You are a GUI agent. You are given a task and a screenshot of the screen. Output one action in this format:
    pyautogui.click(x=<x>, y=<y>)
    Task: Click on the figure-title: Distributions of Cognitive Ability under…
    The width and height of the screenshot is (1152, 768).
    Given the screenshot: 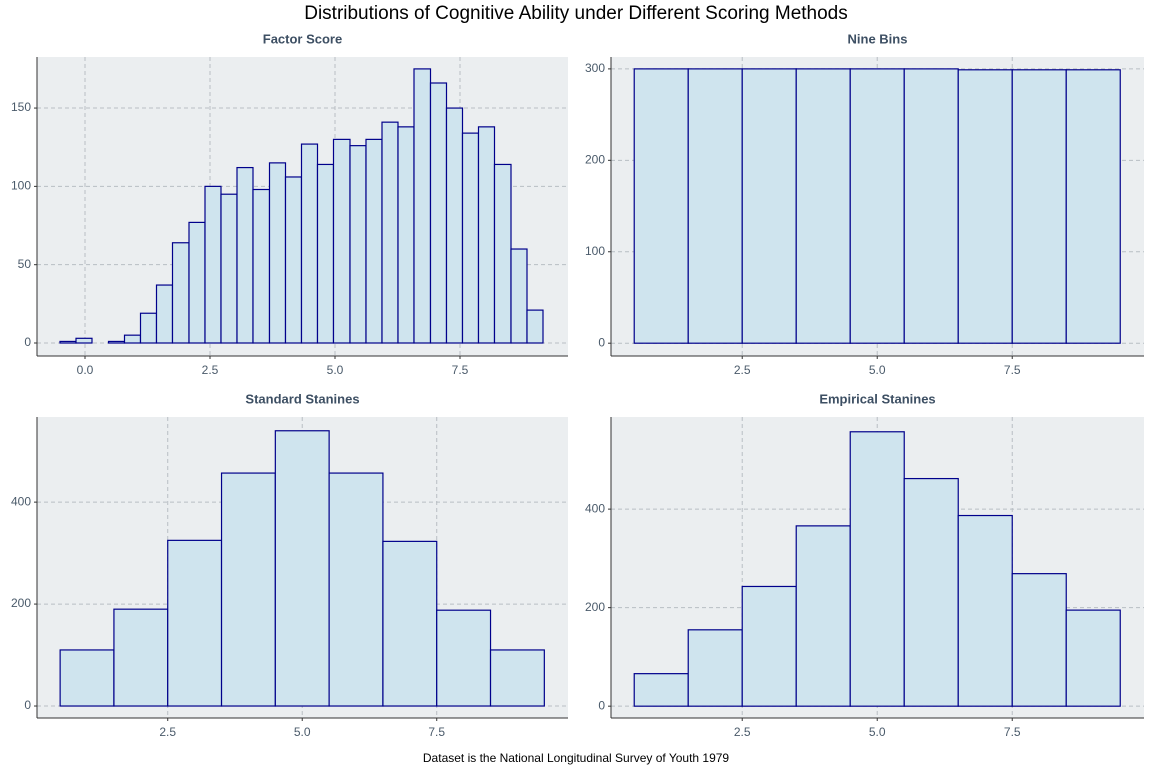 What is the action you would take?
    pyautogui.click(x=576, y=13)
    